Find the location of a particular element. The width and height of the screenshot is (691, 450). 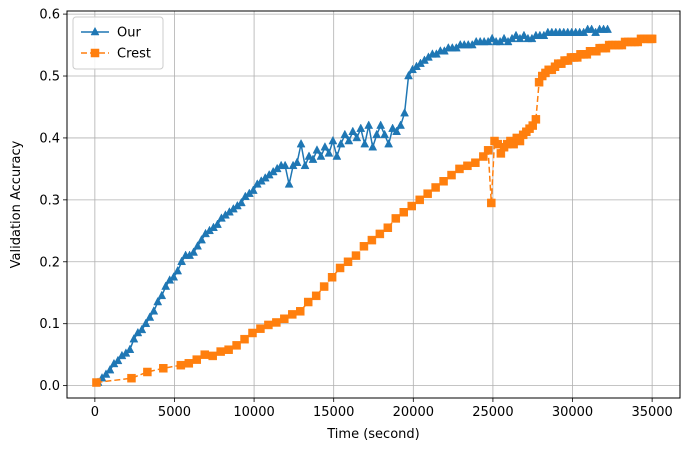

legend-label: Our is located at coordinates (129, 33).